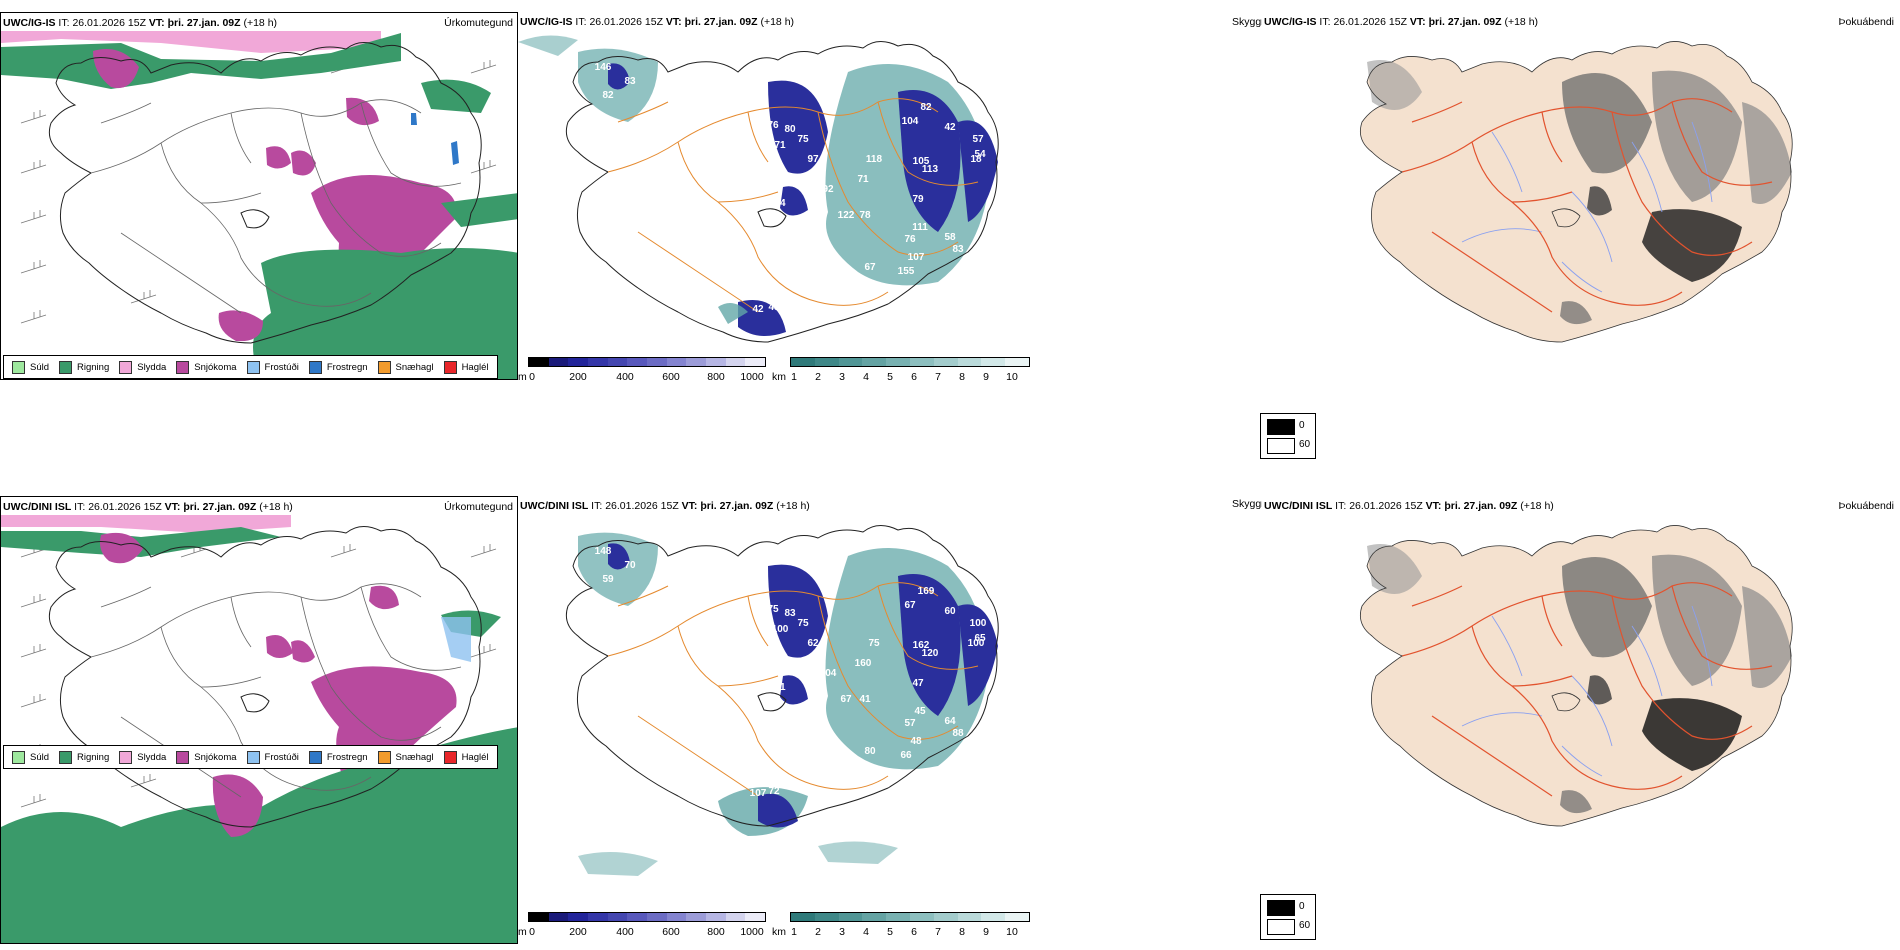  Describe the element at coordinates (921, 161) in the screenshot. I see `visibility-value-label: 105` at that location.